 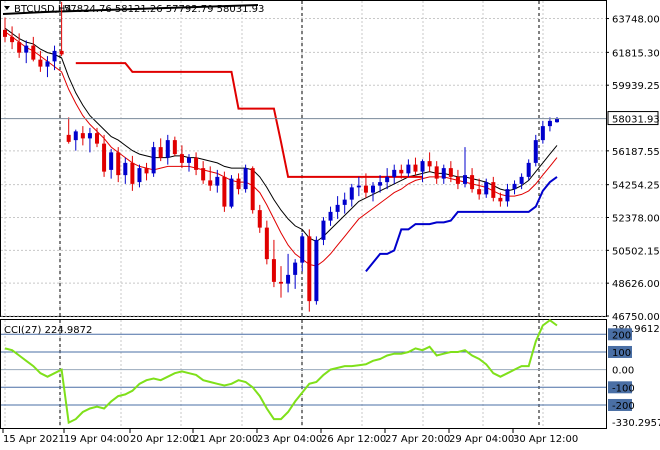 I want to click on time-tick-label: 30 Apr 12:00, so click(x=545, y=439).